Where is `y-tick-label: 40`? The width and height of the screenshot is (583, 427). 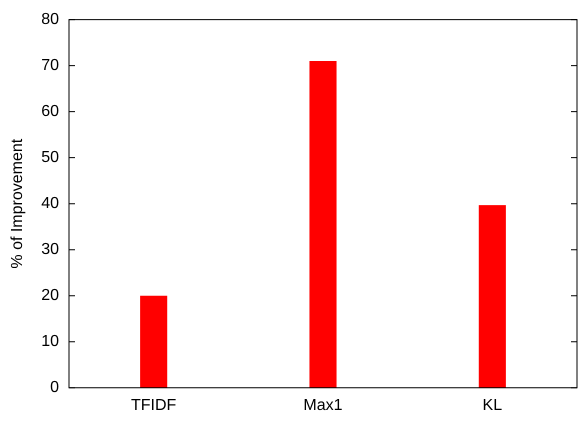 y-tick-label: 40 is located at coordinates (50, 203).